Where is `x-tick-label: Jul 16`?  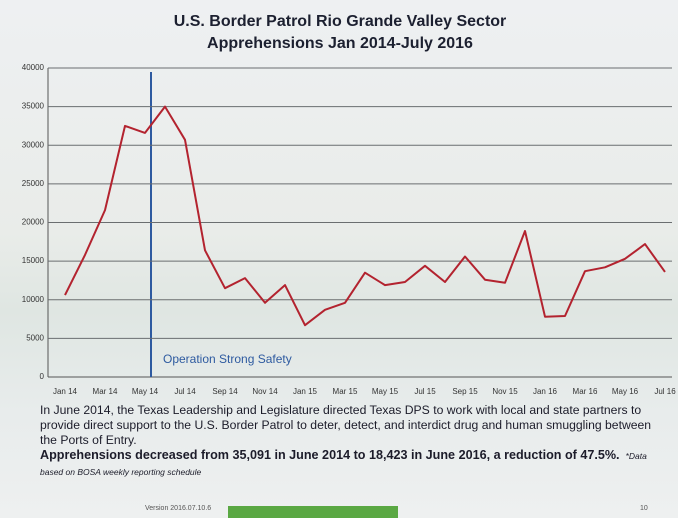 x-tick-label: Jul 16 is located at coordinates (665, 391).